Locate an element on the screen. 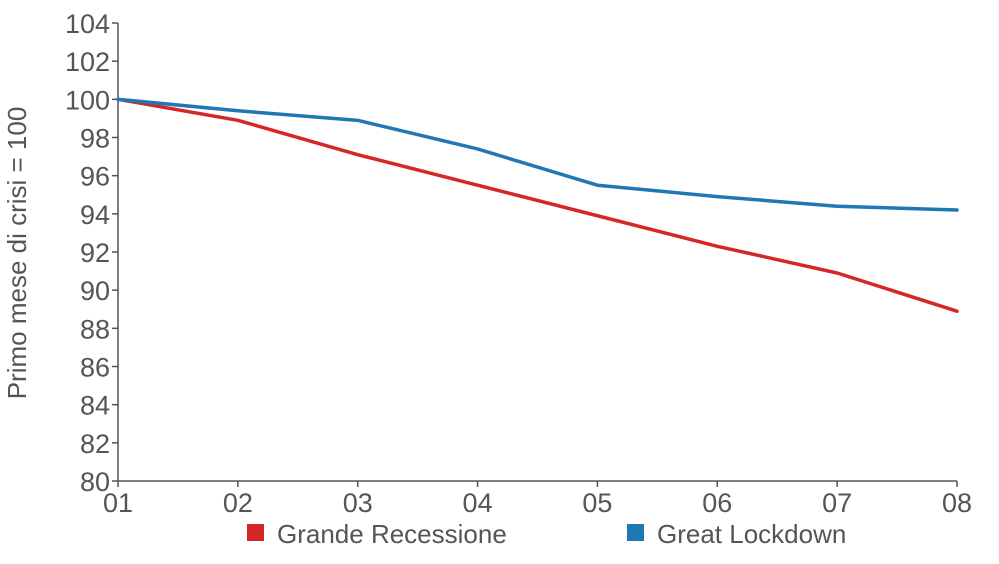 This screenshot has width=999, height=564. x-tick-label: 05 is located at coordinates (597, 503).